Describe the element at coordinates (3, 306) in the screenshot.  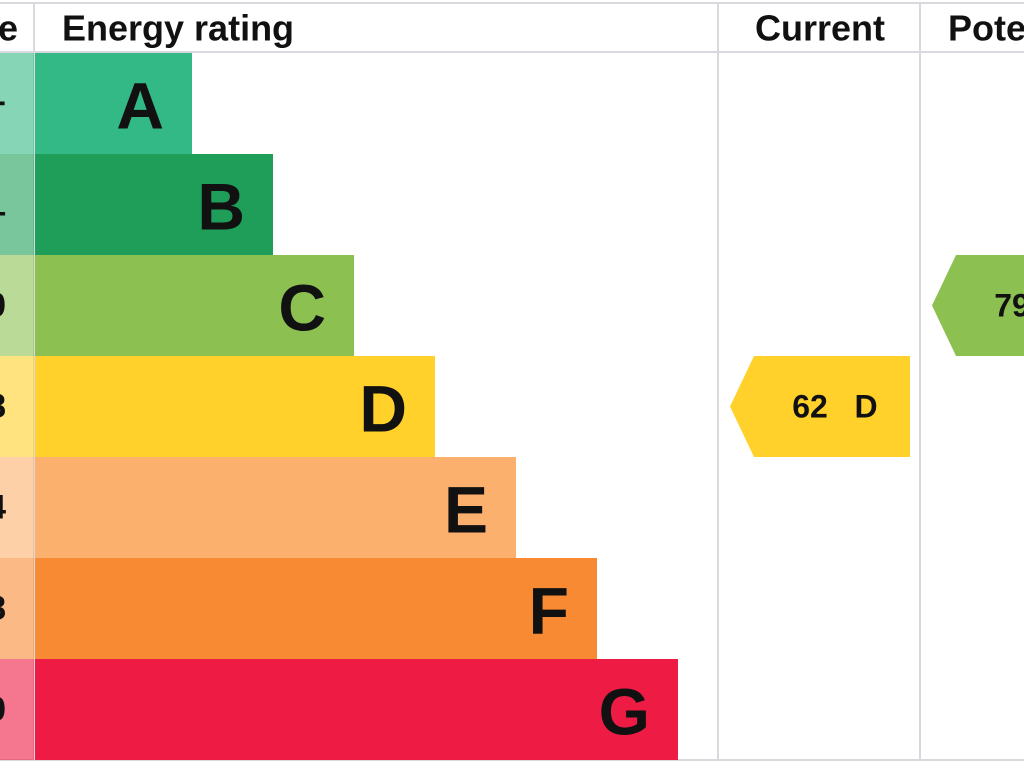
I see `score-range: 69-80` at that location.